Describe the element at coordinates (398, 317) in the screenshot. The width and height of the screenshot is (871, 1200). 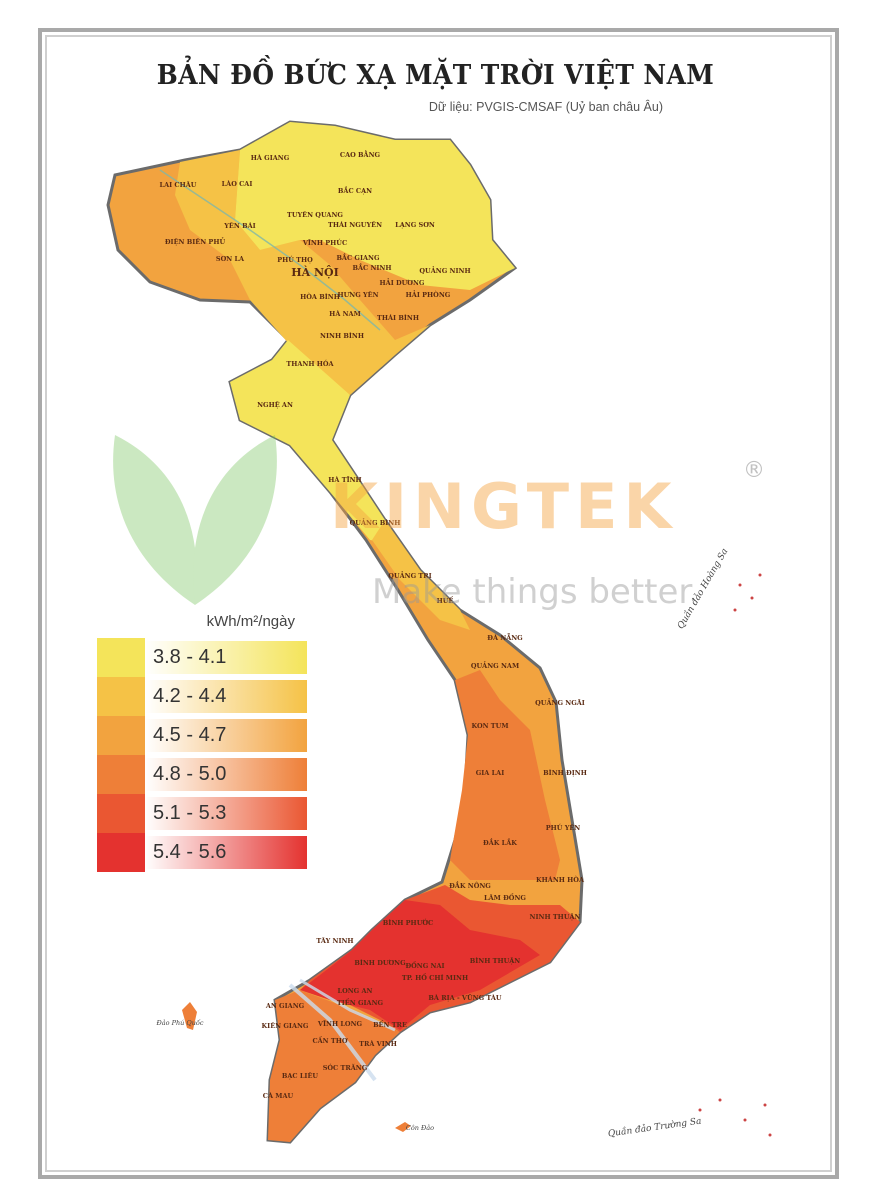
I see `province-label: THÁI BÌNH` at that location.